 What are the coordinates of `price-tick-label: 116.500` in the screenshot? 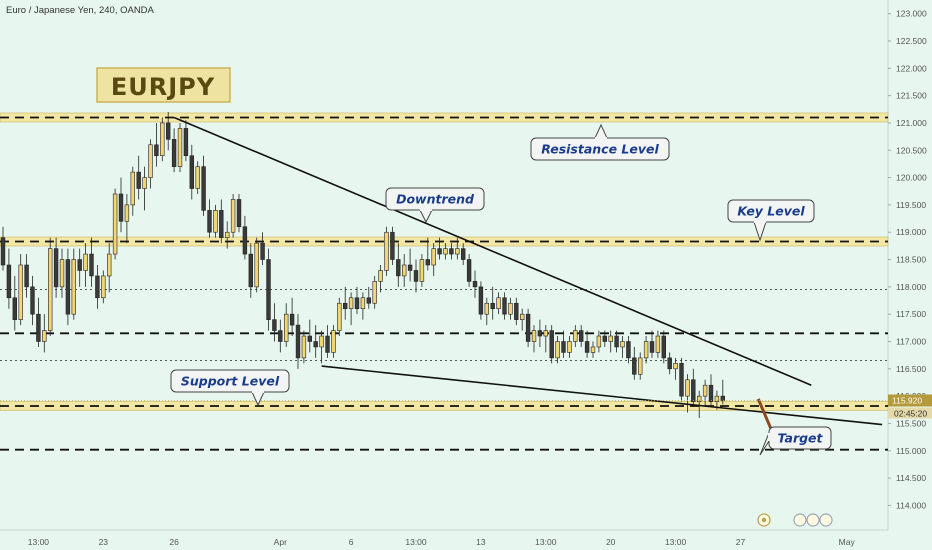 It's located at (911, 369).